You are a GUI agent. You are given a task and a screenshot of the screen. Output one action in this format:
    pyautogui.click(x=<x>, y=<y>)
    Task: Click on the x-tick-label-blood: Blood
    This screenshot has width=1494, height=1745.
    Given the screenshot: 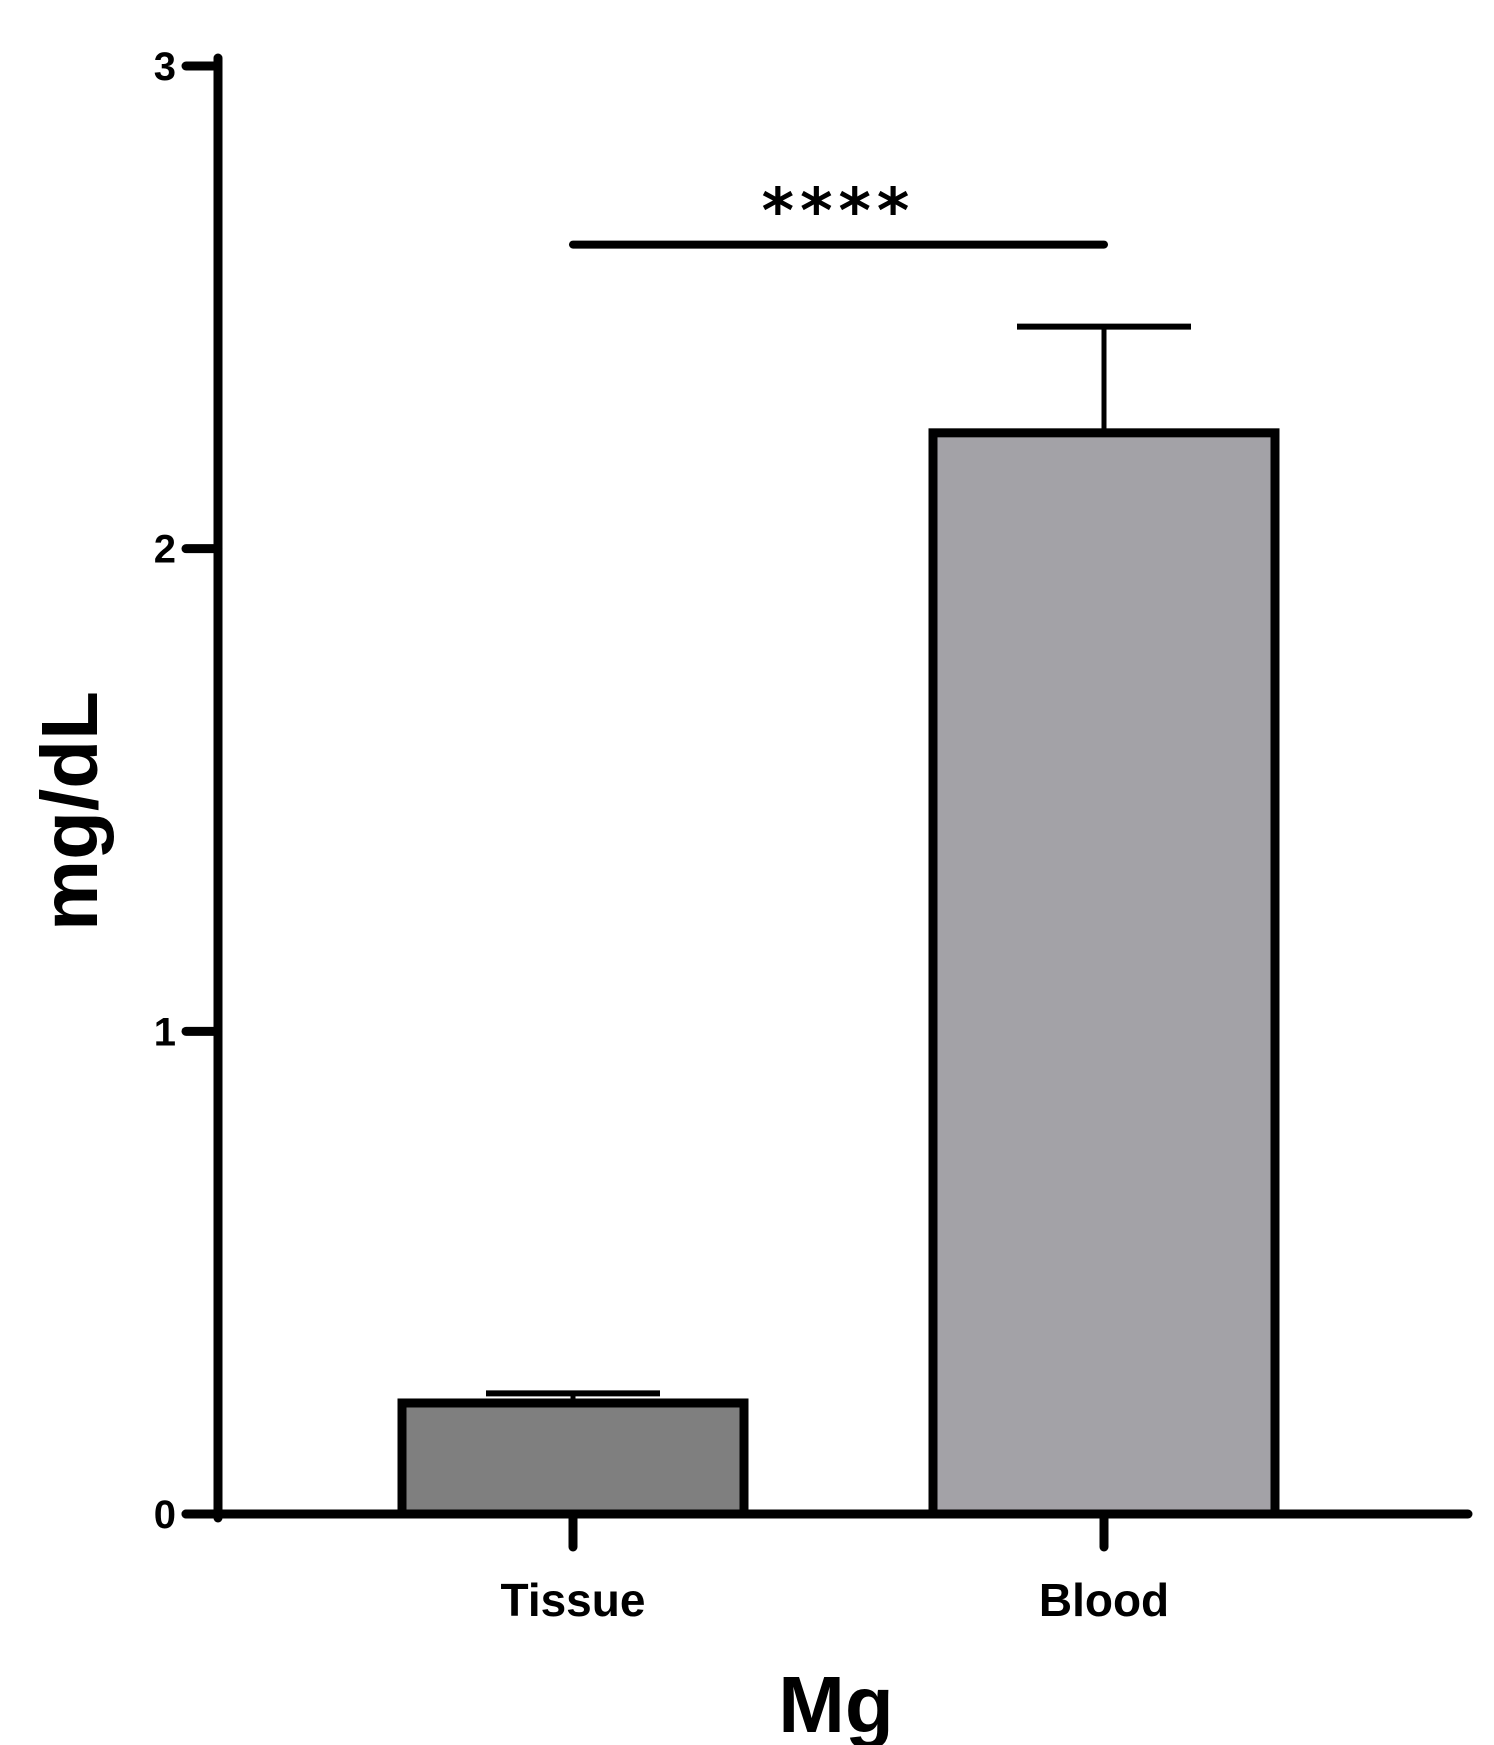 What is the action you would take?
    pyautogui.click(x=1104, y=1600)
    